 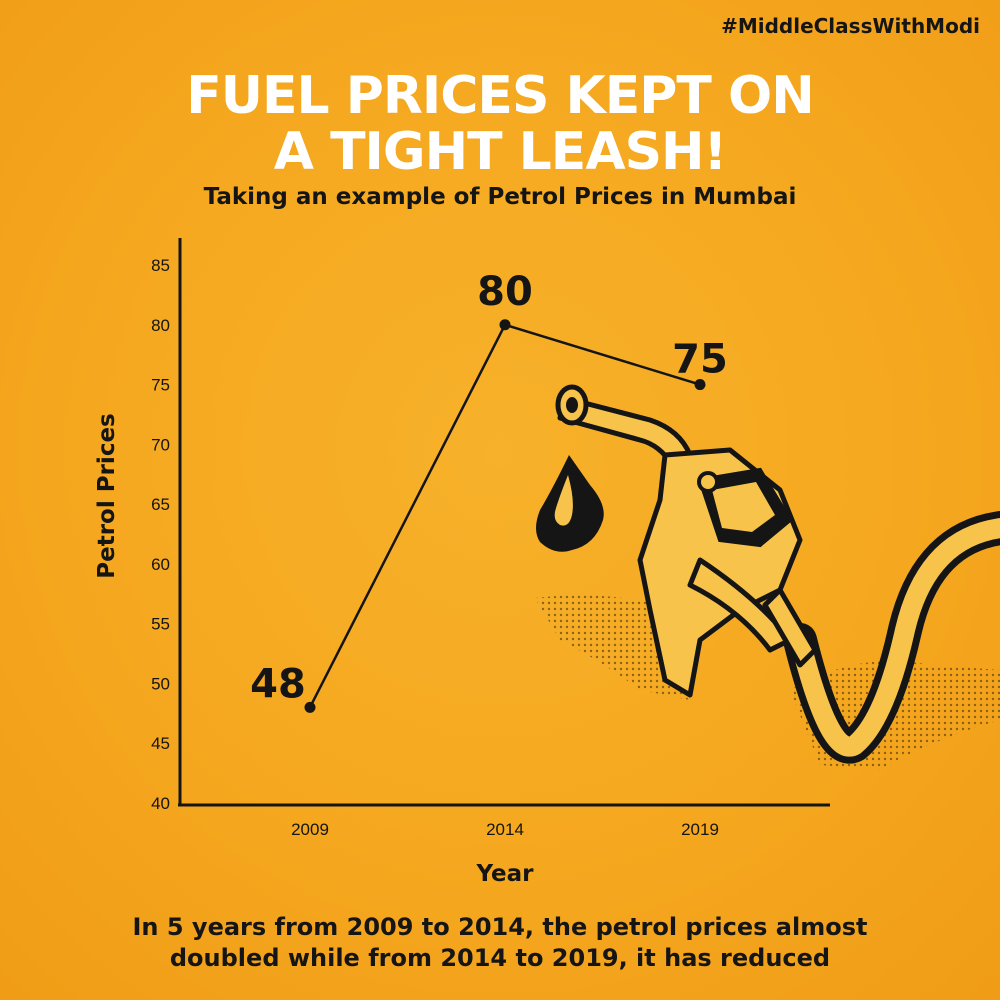 I want to click on y-tick-label: 85, so click(x=160, y=265).